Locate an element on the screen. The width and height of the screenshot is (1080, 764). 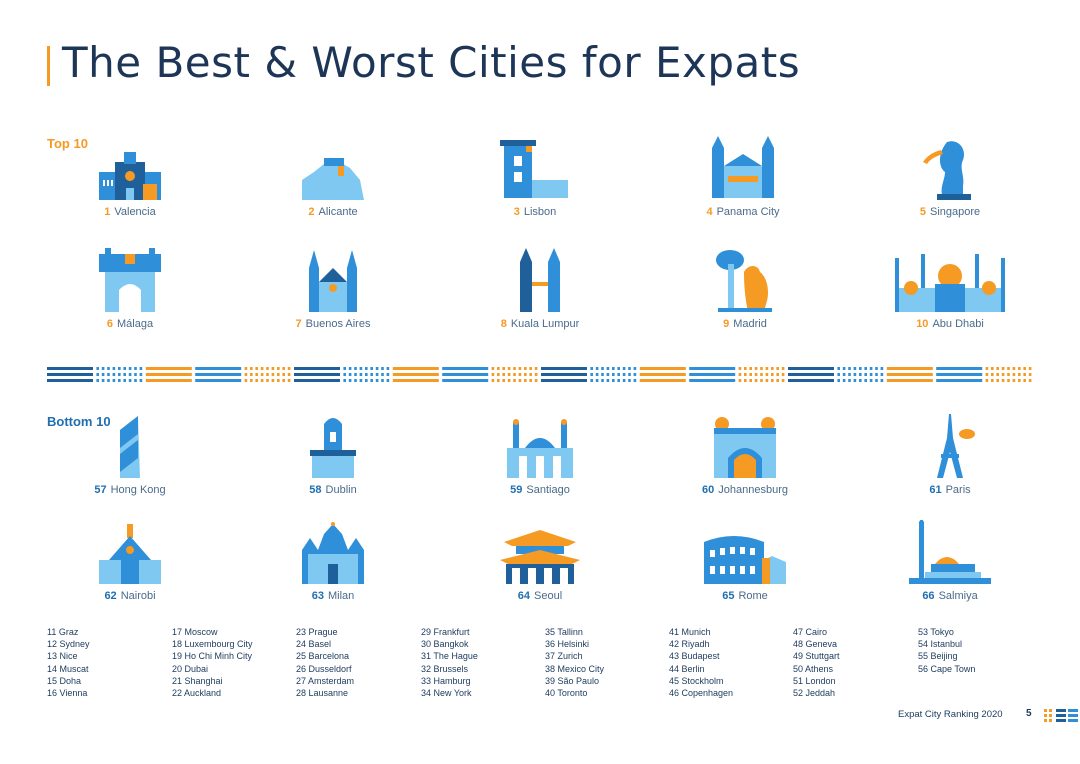
colosseum-icon is located at coordinates (745, 560).